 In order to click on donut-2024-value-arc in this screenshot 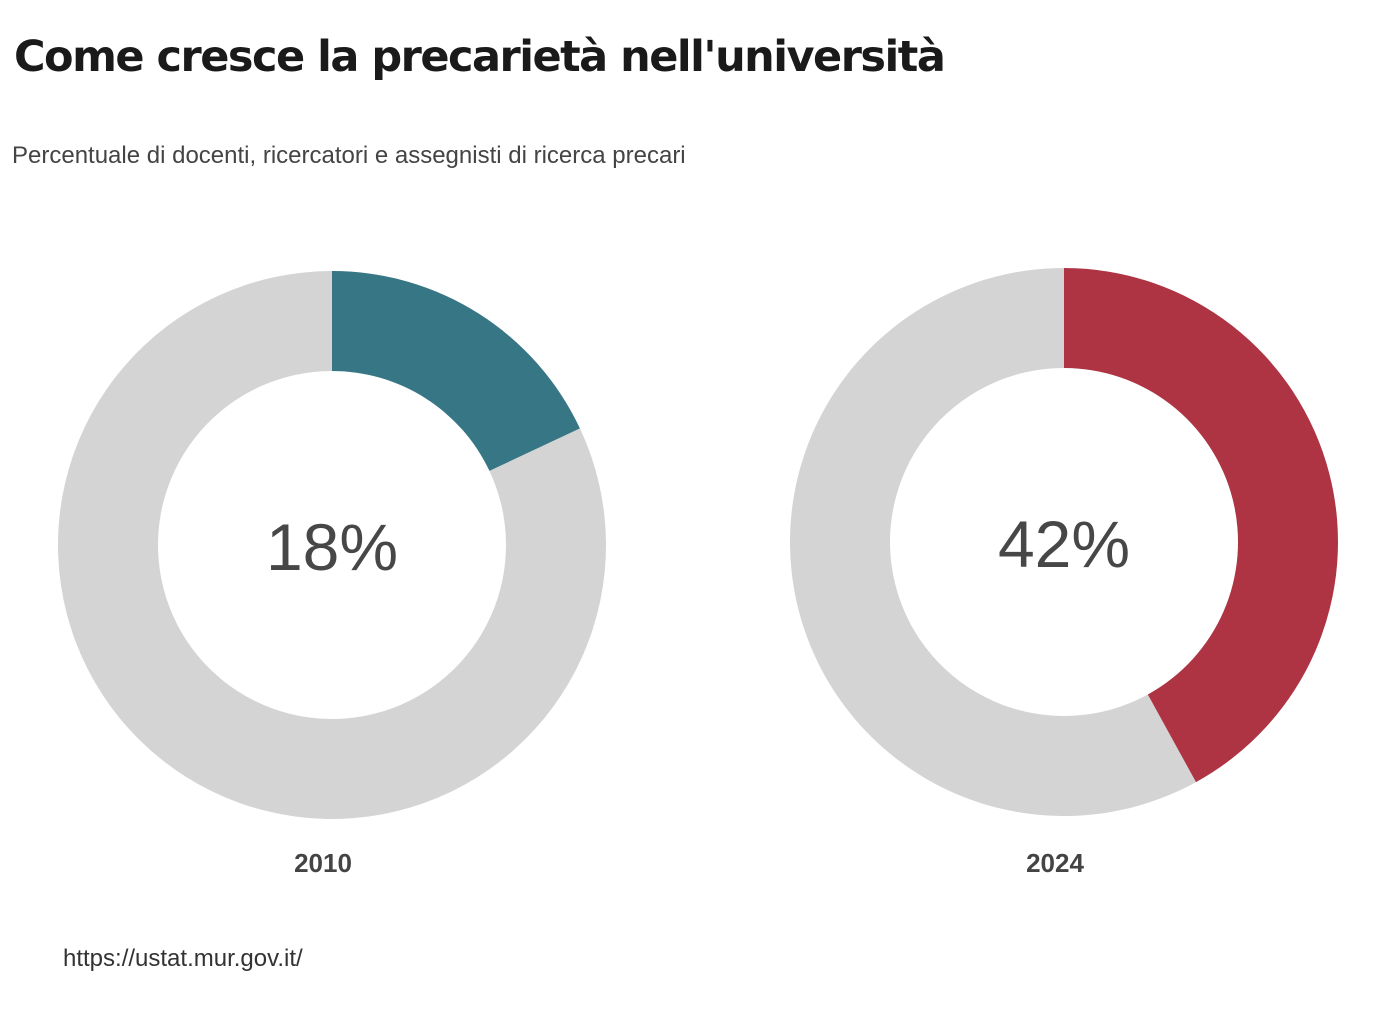, I will do `click(1201, 525)`.